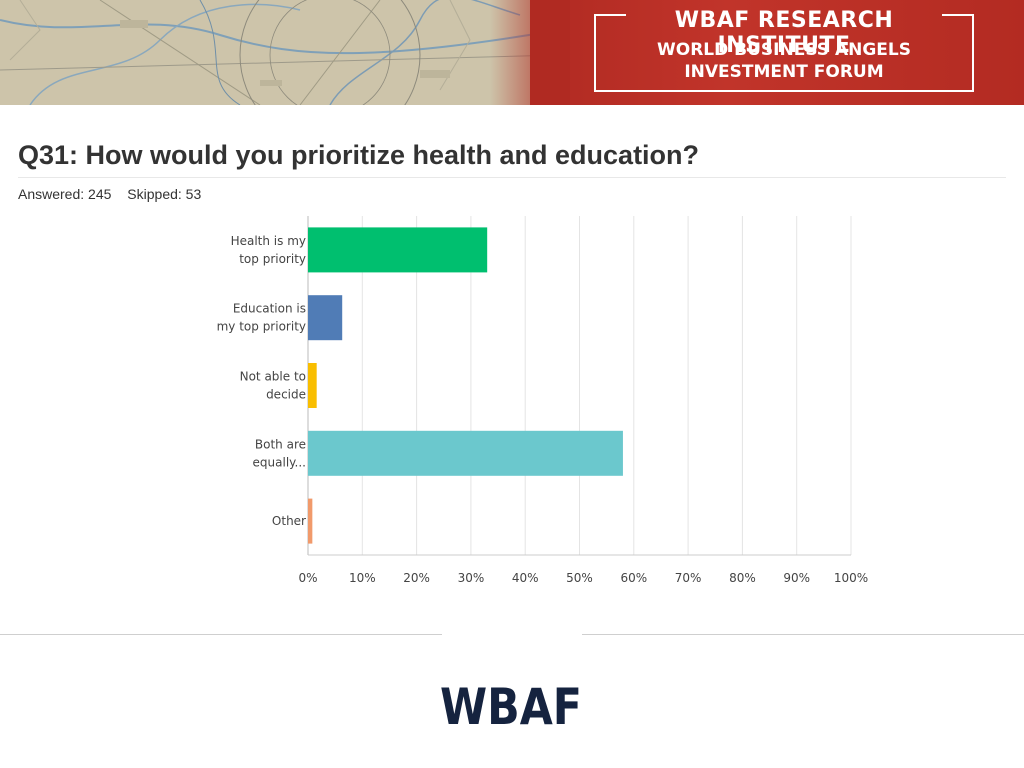 This screenshot has height=768, width=1024. I want to click on footer-divider-right, so click(803, 634).